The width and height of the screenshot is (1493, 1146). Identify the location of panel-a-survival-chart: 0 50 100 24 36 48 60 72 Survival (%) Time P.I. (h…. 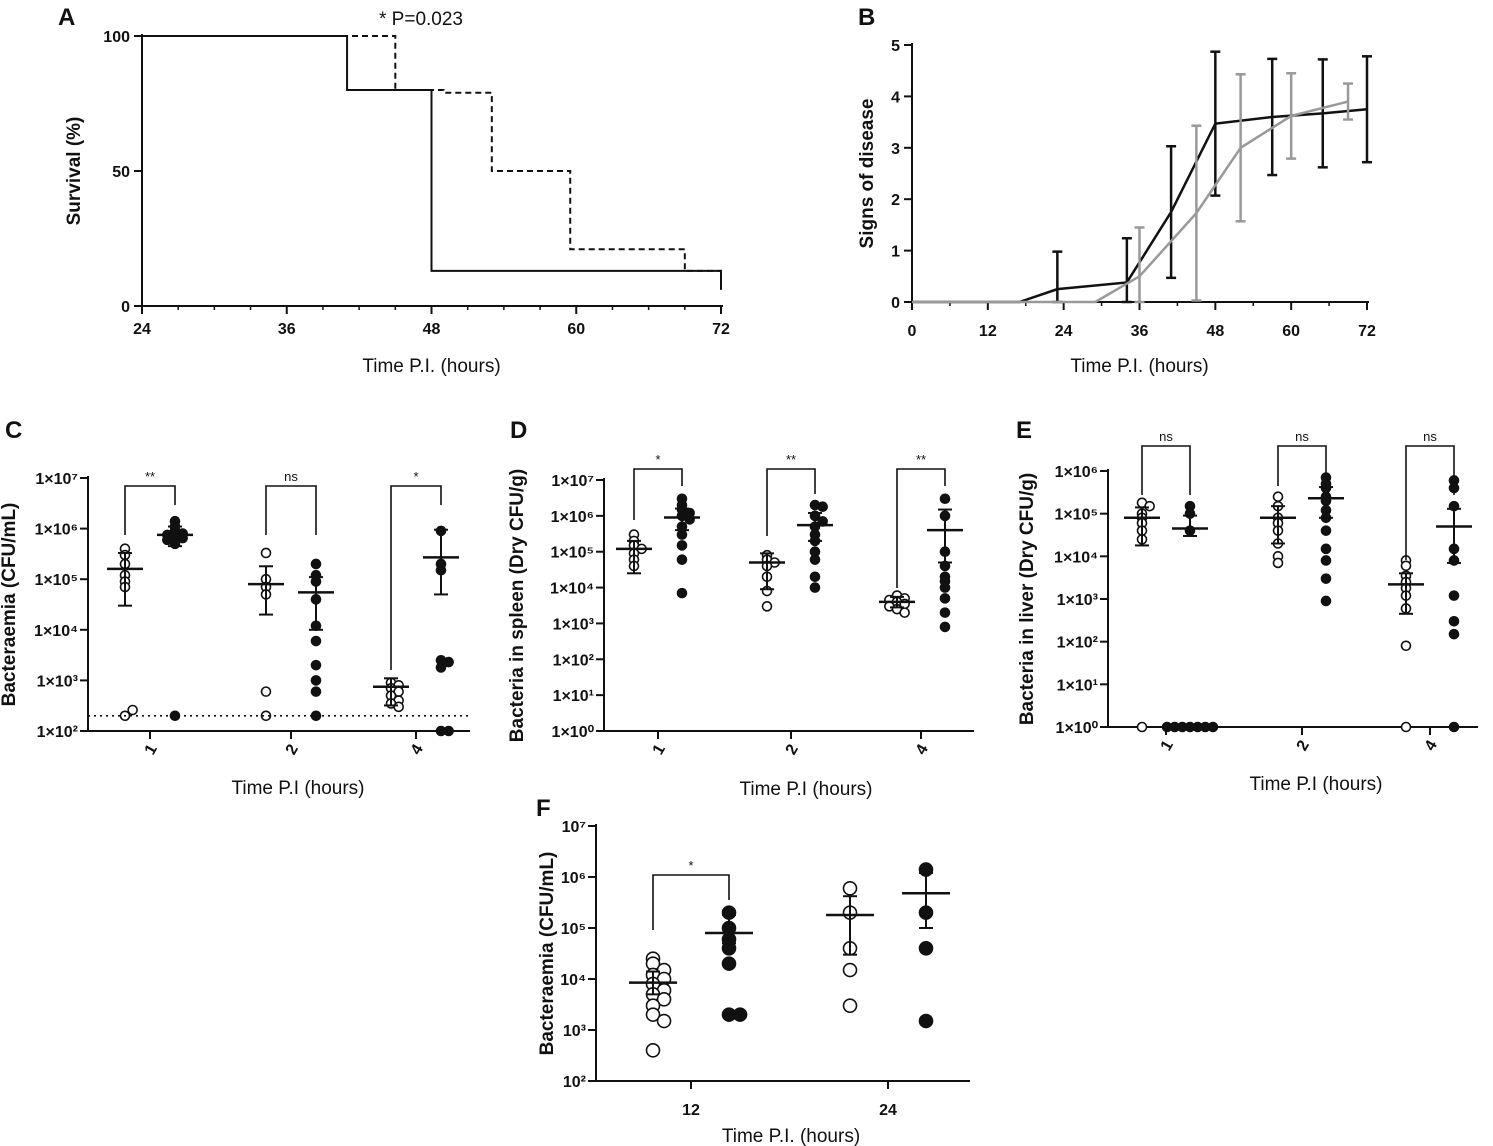
(397, 193).